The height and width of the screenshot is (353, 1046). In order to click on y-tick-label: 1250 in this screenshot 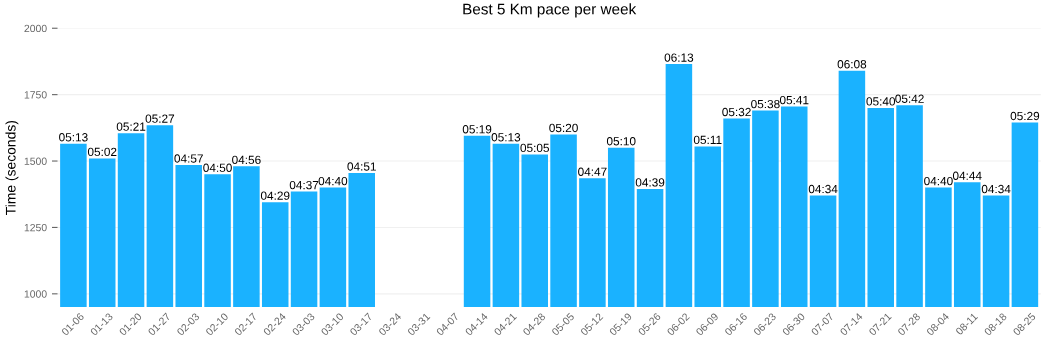, I will do `click(35, 227)`.